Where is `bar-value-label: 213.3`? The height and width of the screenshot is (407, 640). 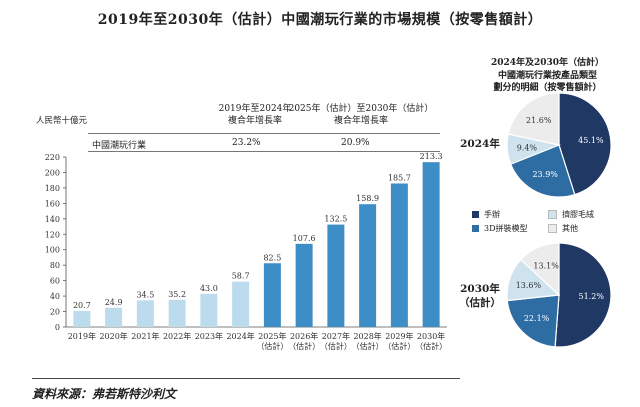 bar-value-label: 213.3 is located at coordinates (431, 156).